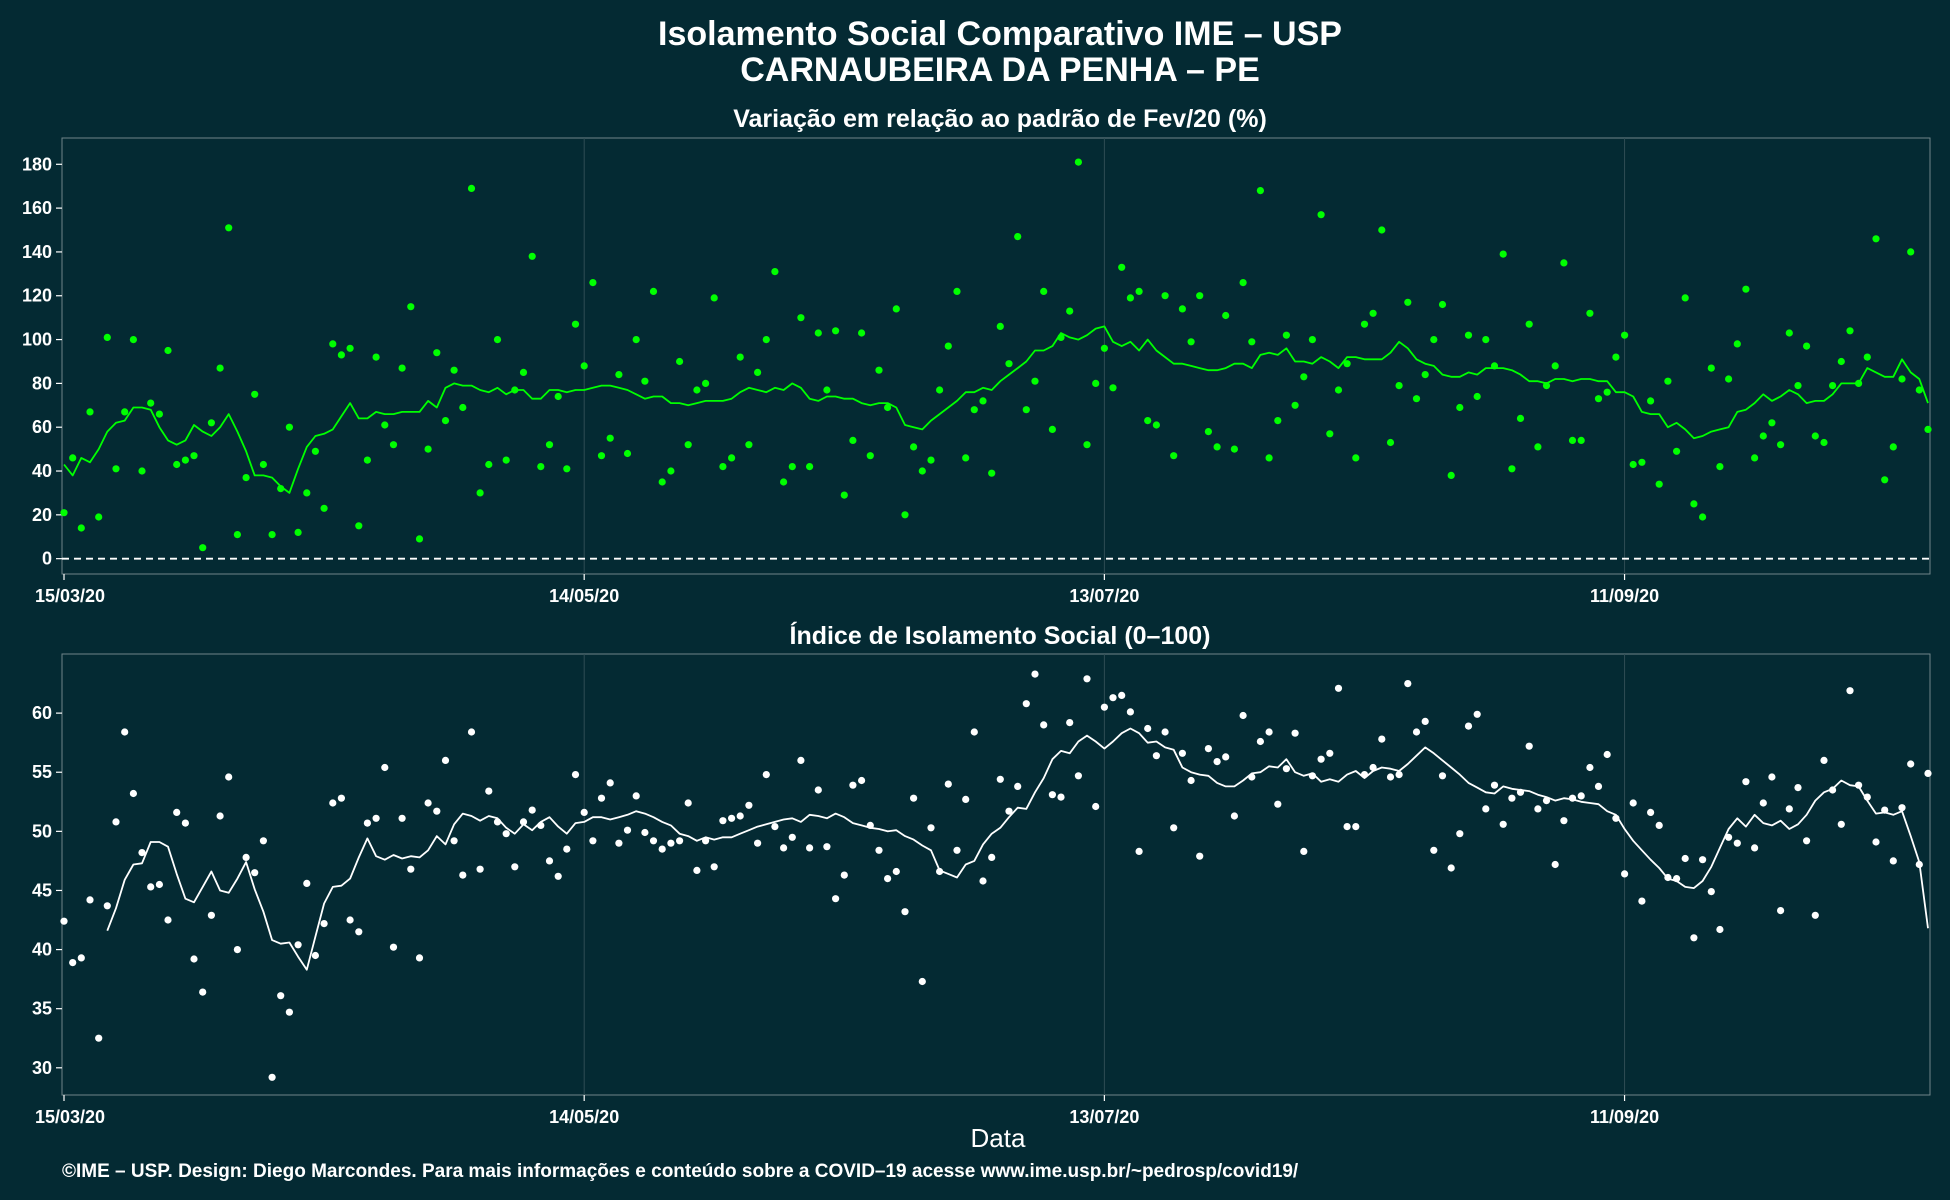 The image size is (1950, 1200). What do you see at coordinates (1000, 34) in the screenshot?
I see `chart-title-line1: Isolamento Social Comparativo IME – USP` at bounding box center [1000, 34].